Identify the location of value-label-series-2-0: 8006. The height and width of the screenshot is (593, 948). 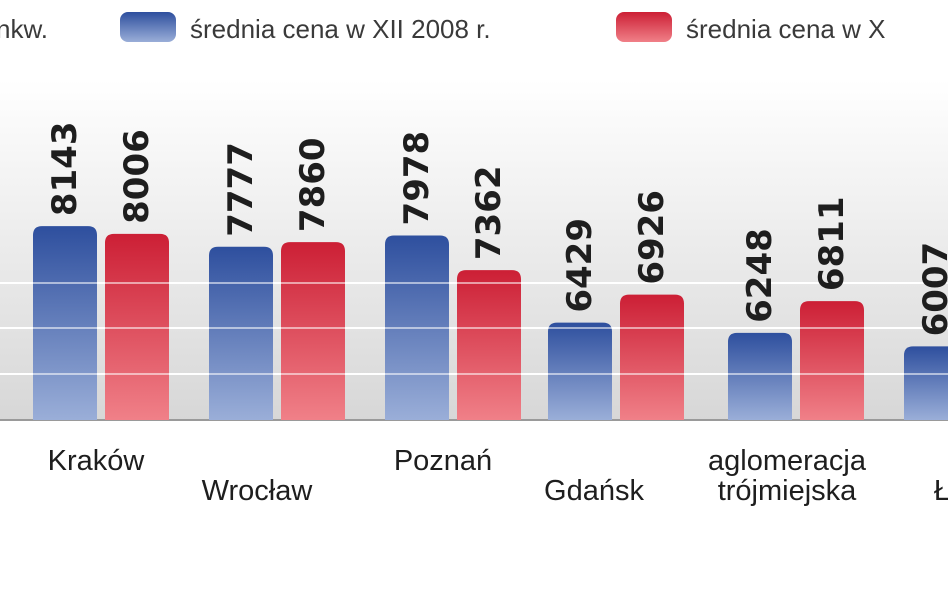
(137, 176).